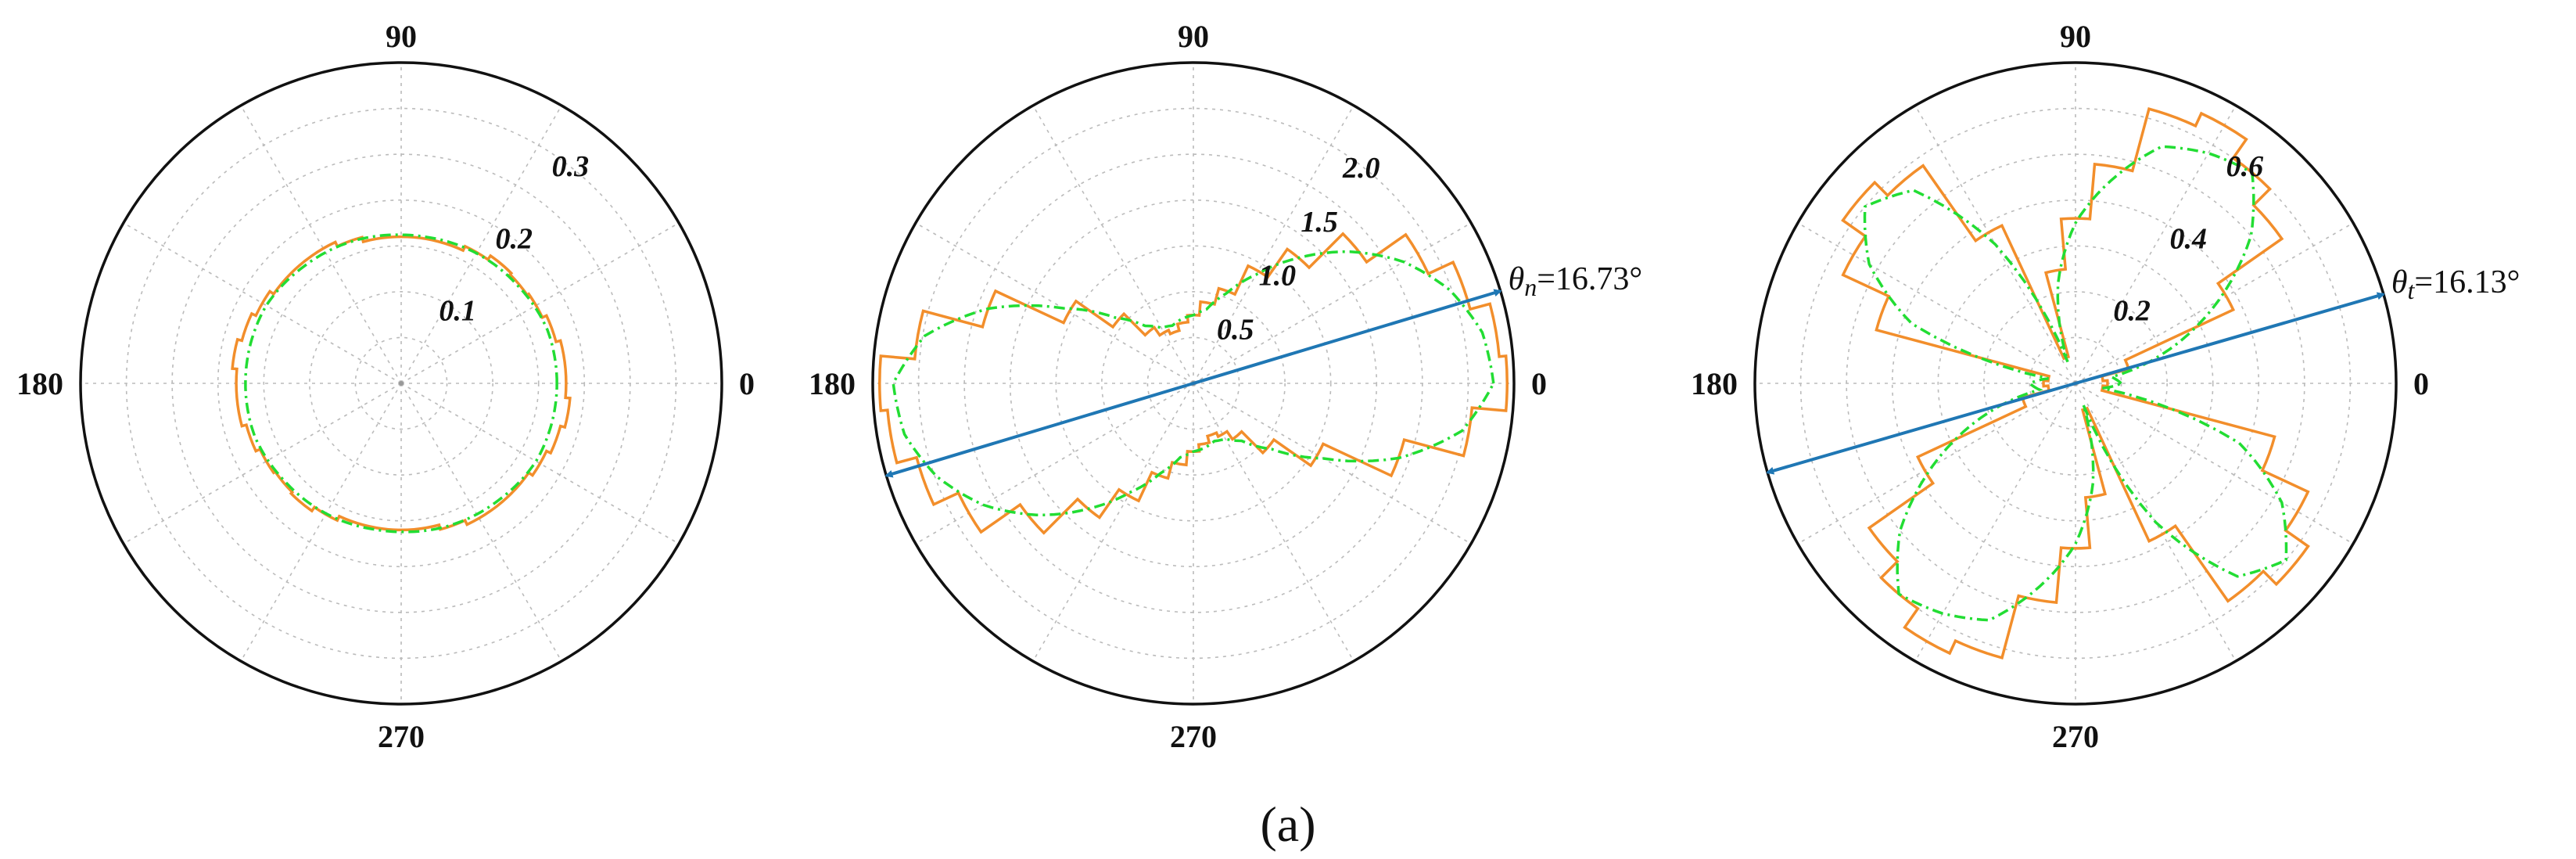 The image size is (2576, 859). I want to click on r-tick-label: 0.5, so click(1235, 329).